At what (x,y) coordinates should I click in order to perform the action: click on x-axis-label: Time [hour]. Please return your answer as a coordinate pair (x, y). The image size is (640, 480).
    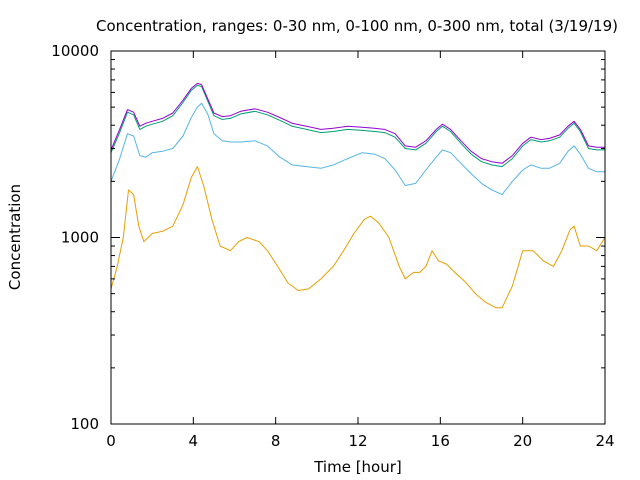
    Looking at the image, I should click on (357, 467).